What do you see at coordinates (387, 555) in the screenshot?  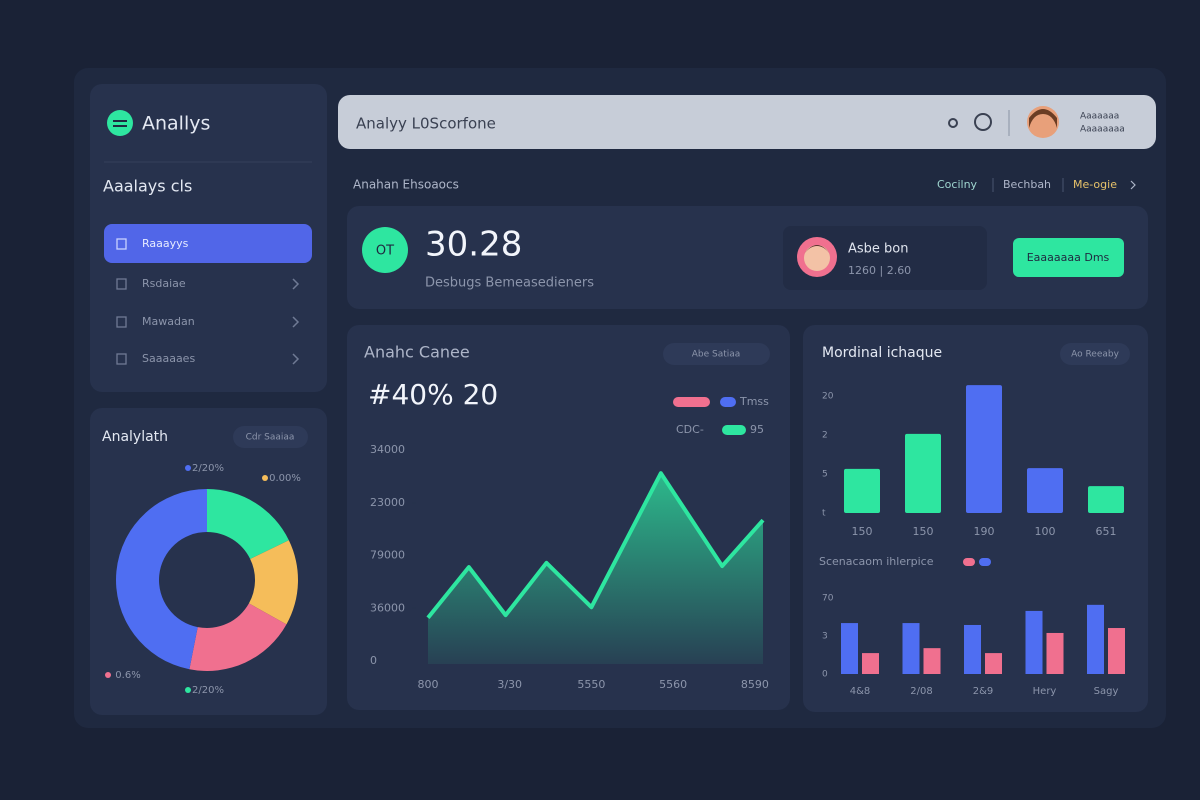 I see `y-tick-label: 79000` at bounding box center [387, 555].